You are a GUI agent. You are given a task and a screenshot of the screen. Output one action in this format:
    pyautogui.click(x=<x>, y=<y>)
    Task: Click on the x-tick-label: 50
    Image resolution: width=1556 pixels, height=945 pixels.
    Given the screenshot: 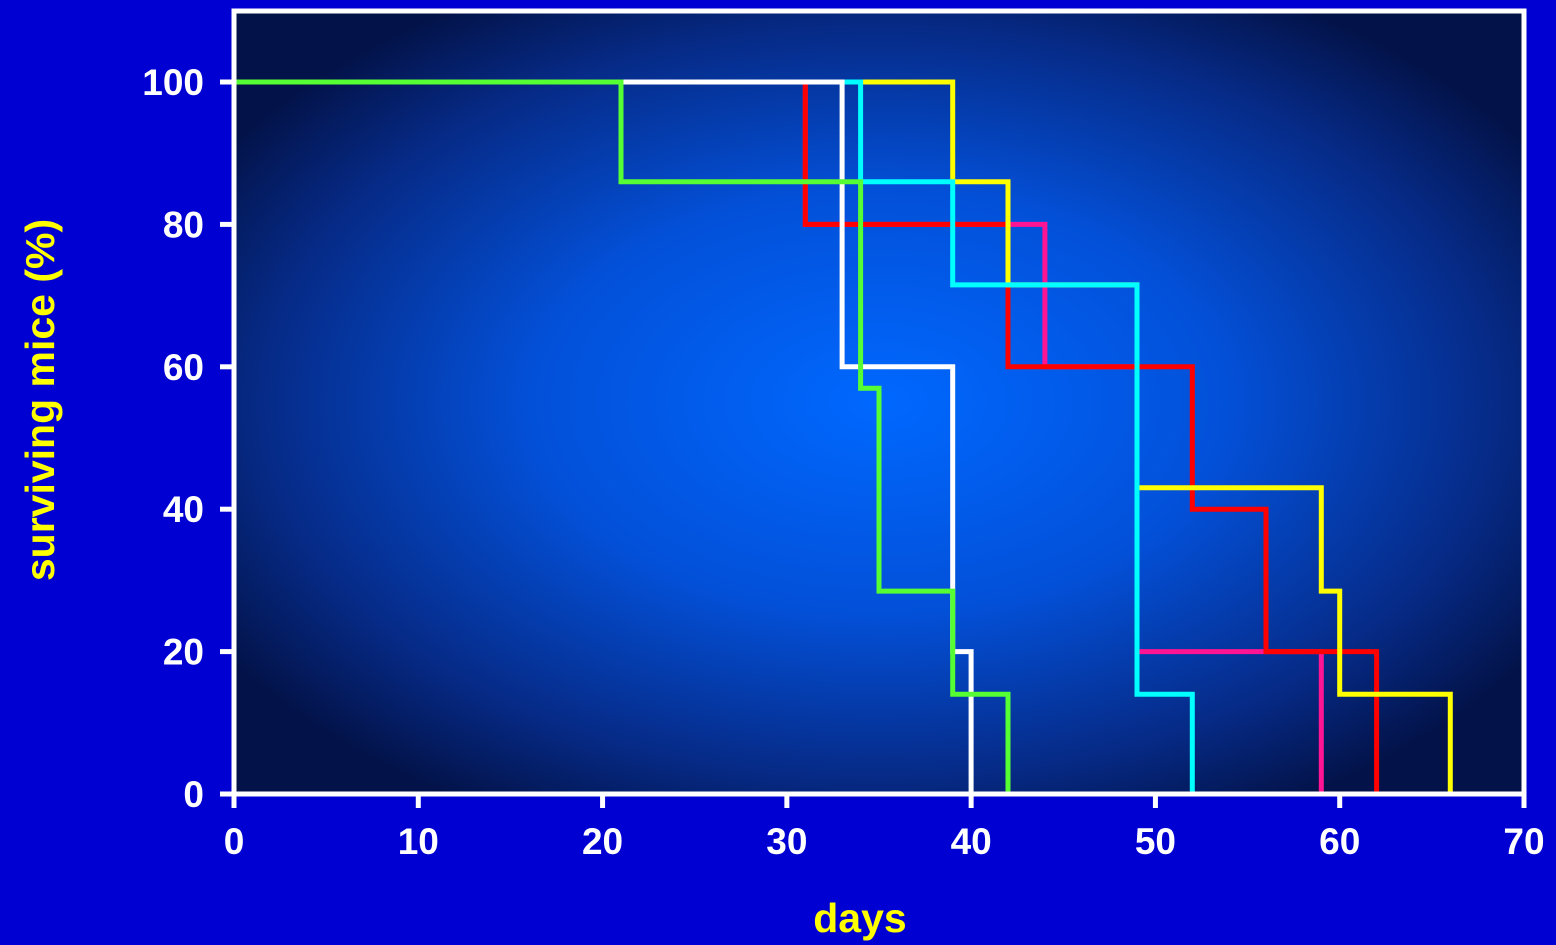 What is the action you would take?
    pyautogui.click(x=1155, y=841)
    